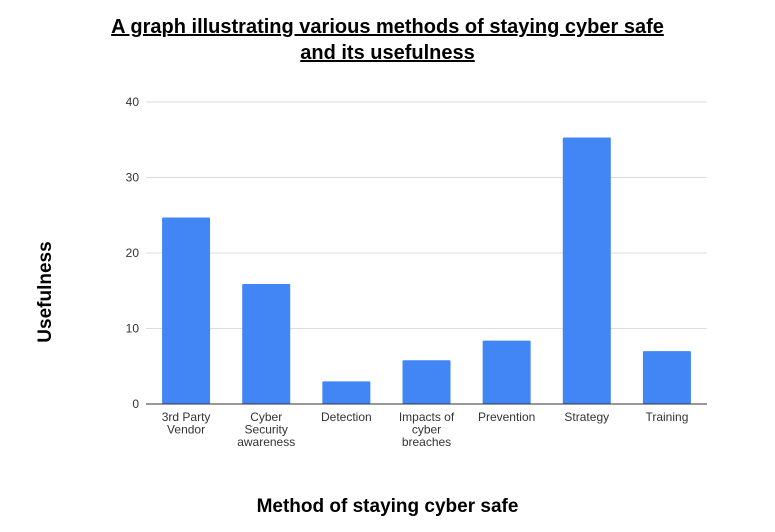  Describe the element at coordinates (186, 417) in the screenshot. I see `x-tick-label-line: 3rd Party` at that location.